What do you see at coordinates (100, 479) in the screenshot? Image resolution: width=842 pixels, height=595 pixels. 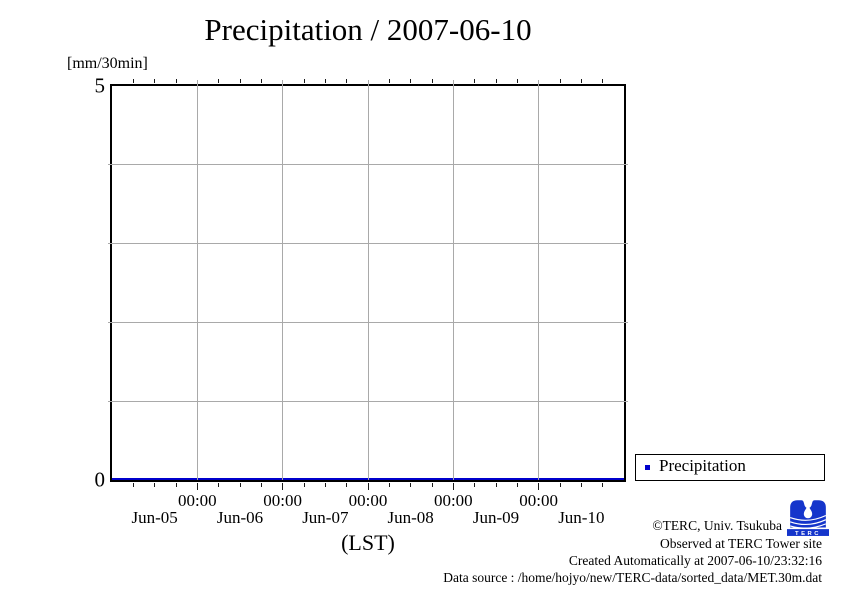 I see `y-tick-label-min: 0` at bounding box center [100, 479].